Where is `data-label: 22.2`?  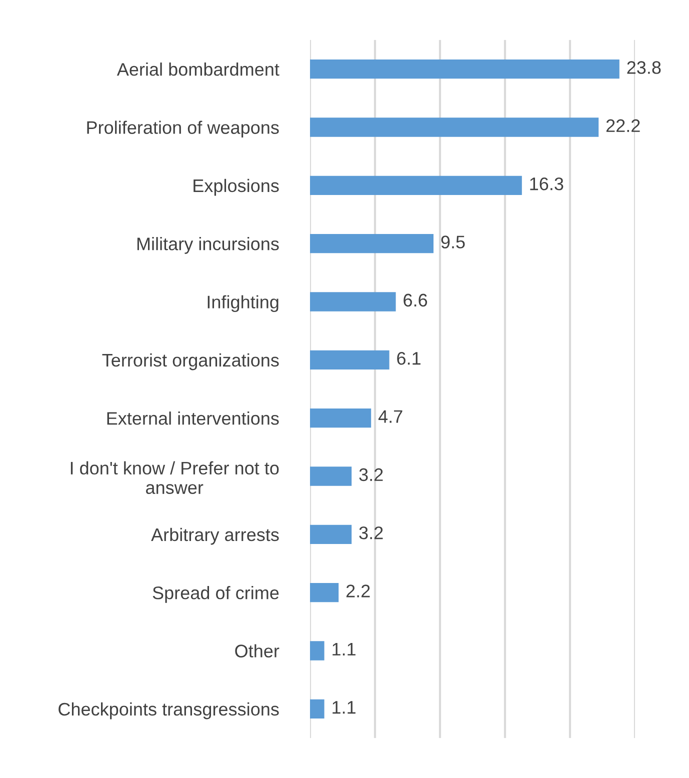
data-label: 22.2 is located at coordinates (623, 125).